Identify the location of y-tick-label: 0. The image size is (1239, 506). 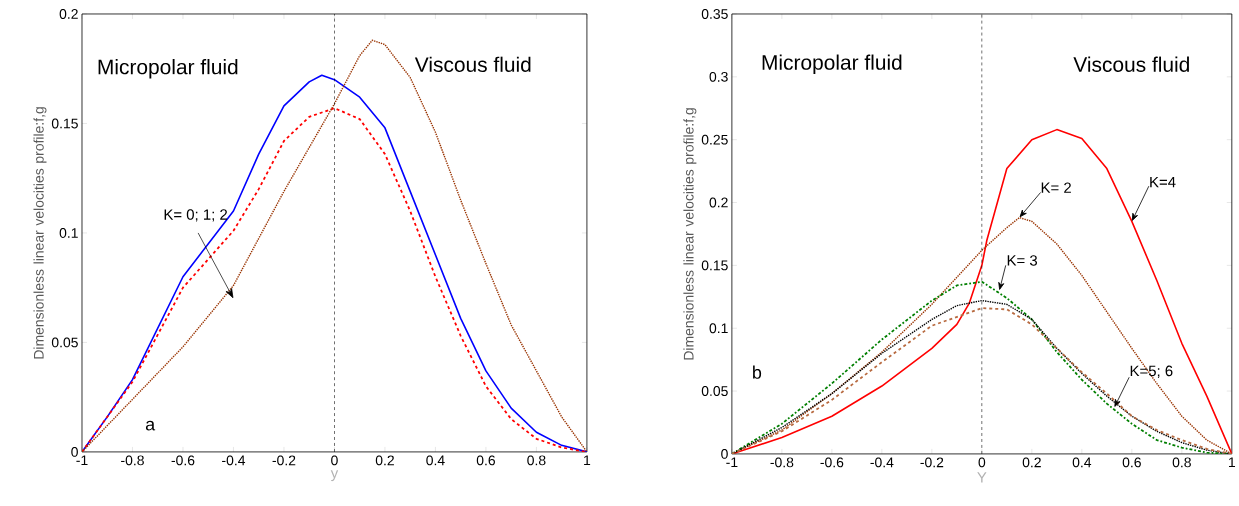
(74, 452).